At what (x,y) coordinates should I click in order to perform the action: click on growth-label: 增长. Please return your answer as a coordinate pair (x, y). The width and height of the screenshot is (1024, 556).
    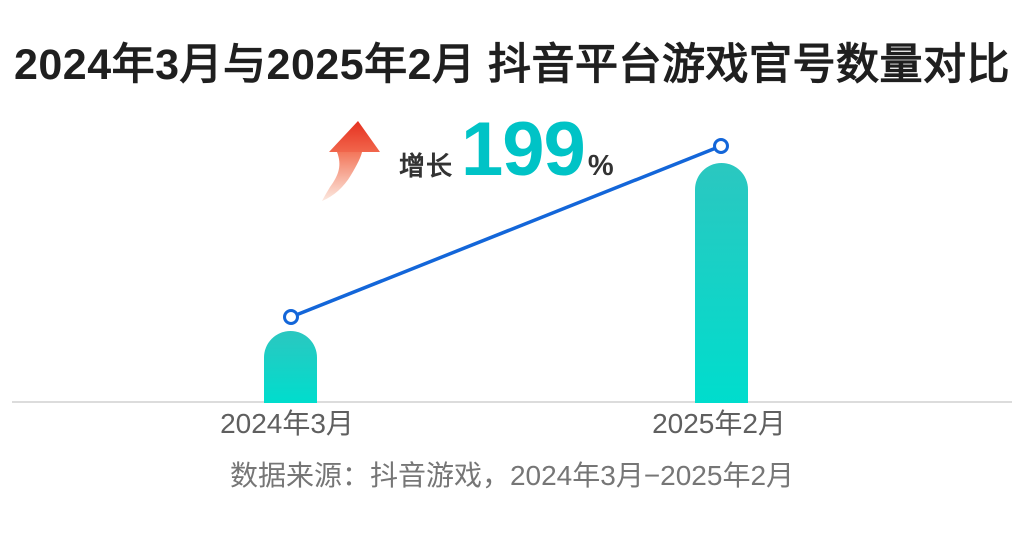
    Looking at the image, I should click on (426, 166).